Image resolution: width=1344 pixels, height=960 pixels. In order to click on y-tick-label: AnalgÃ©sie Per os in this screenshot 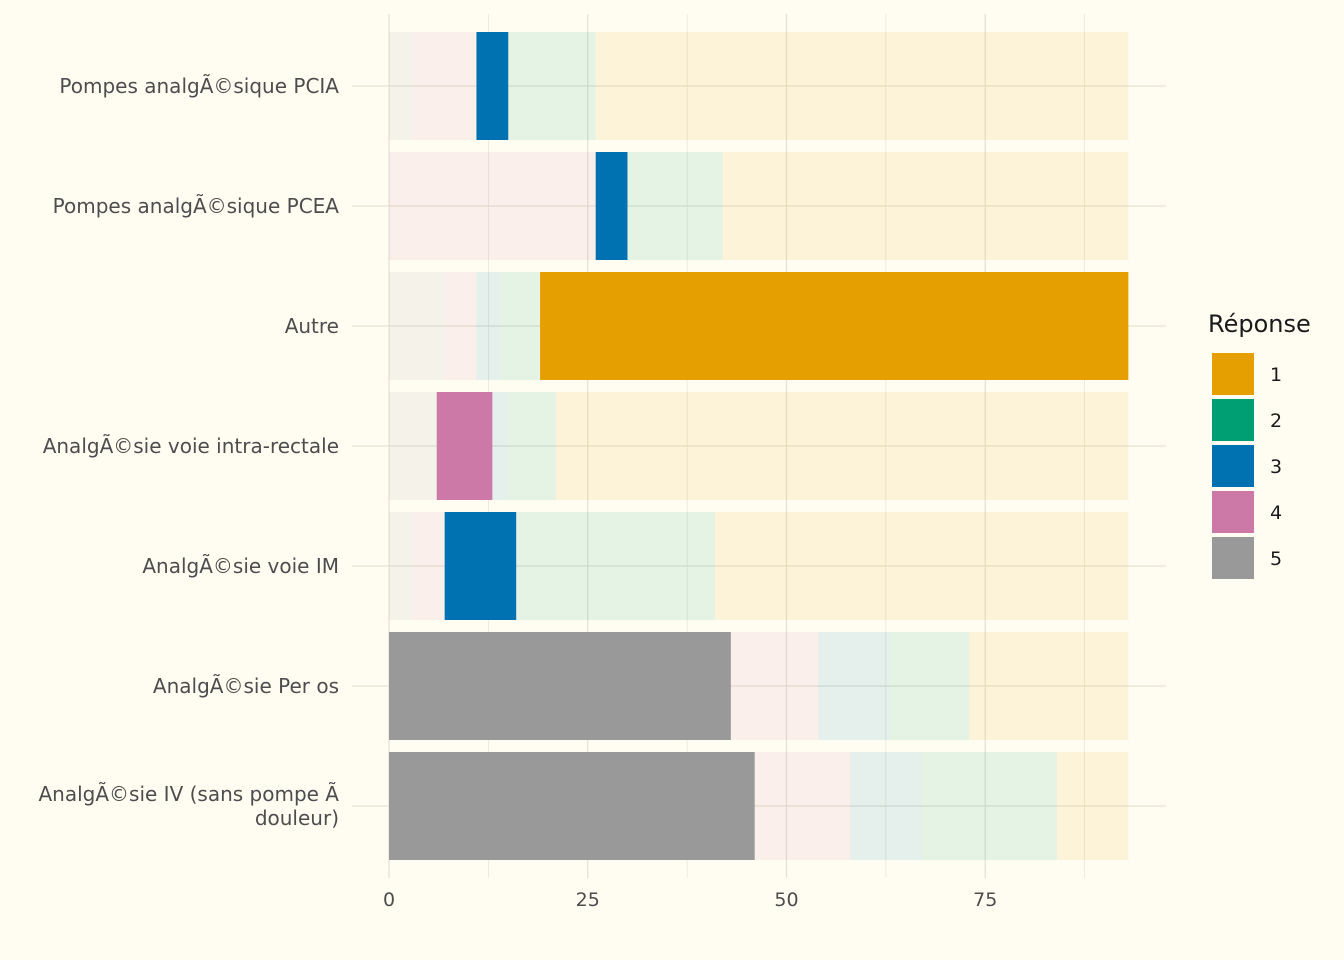, I will do `click(246, 686)`.